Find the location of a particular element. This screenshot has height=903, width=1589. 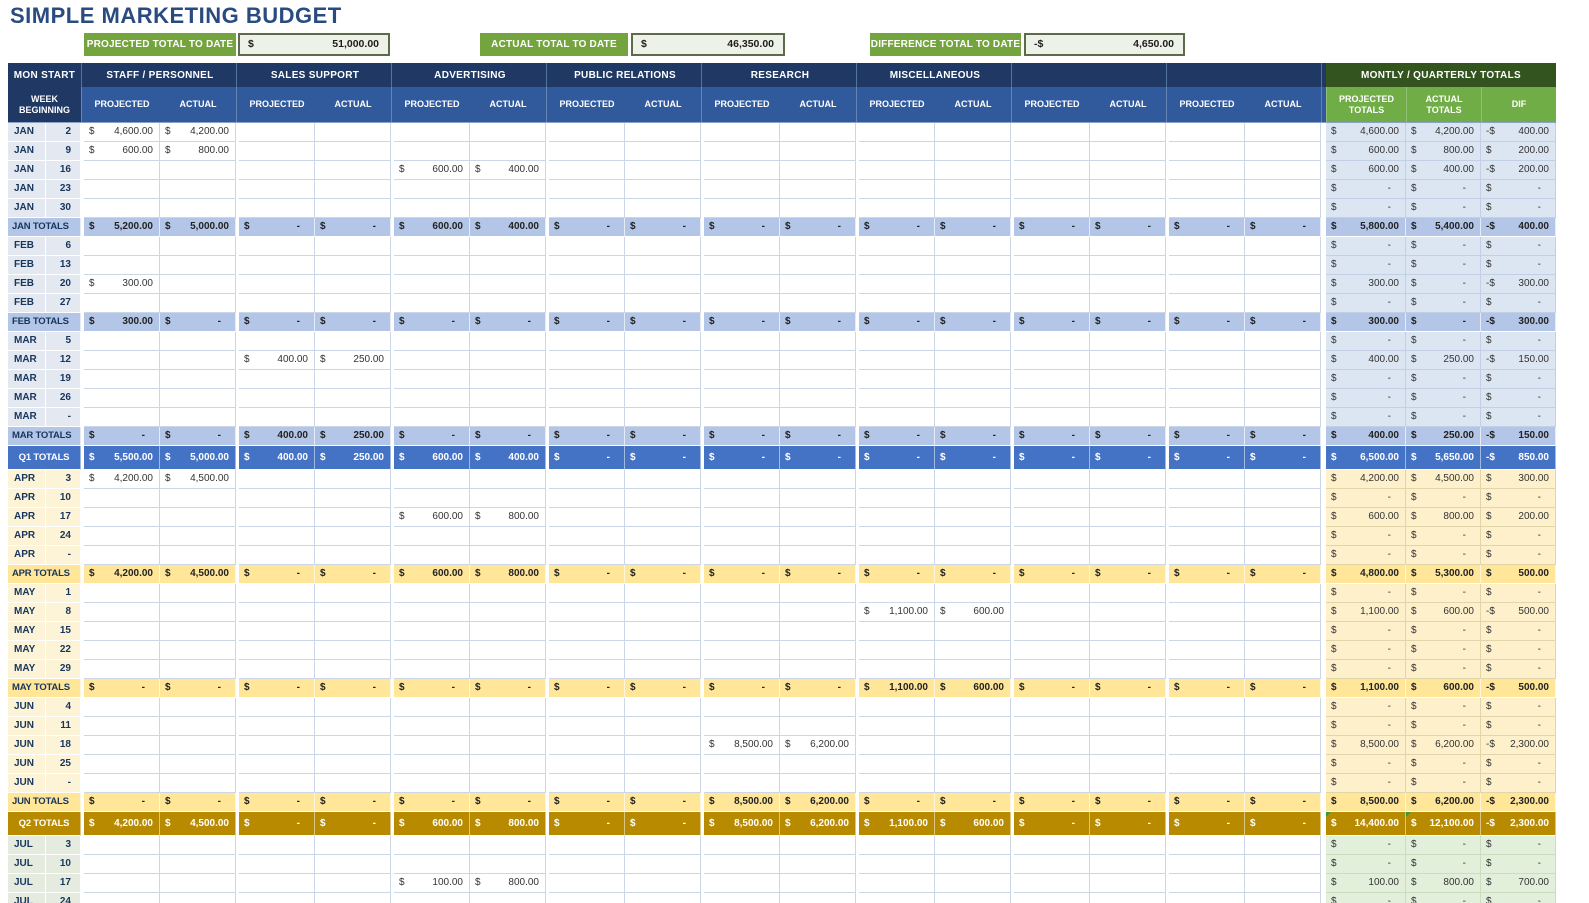

day-label: 24 is located at coordinates (63, 536).